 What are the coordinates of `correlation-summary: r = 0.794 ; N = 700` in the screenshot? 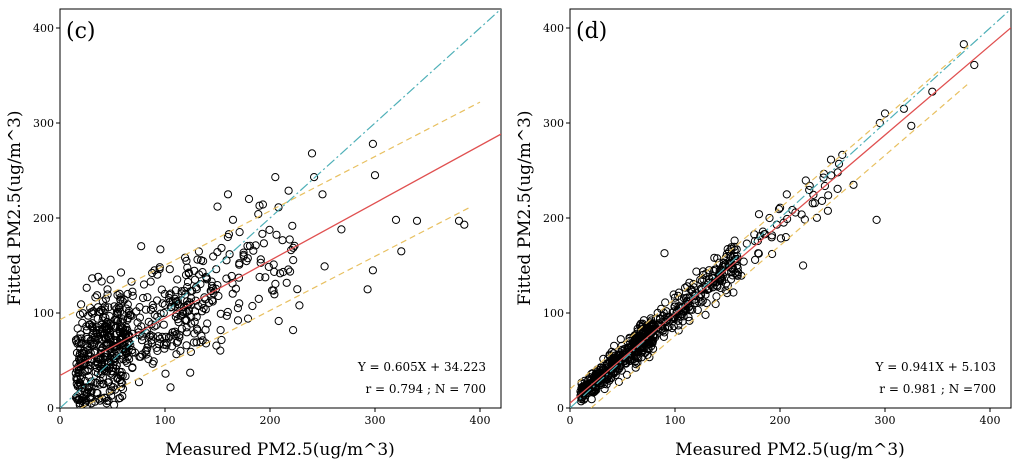 It's located at (425, 389).